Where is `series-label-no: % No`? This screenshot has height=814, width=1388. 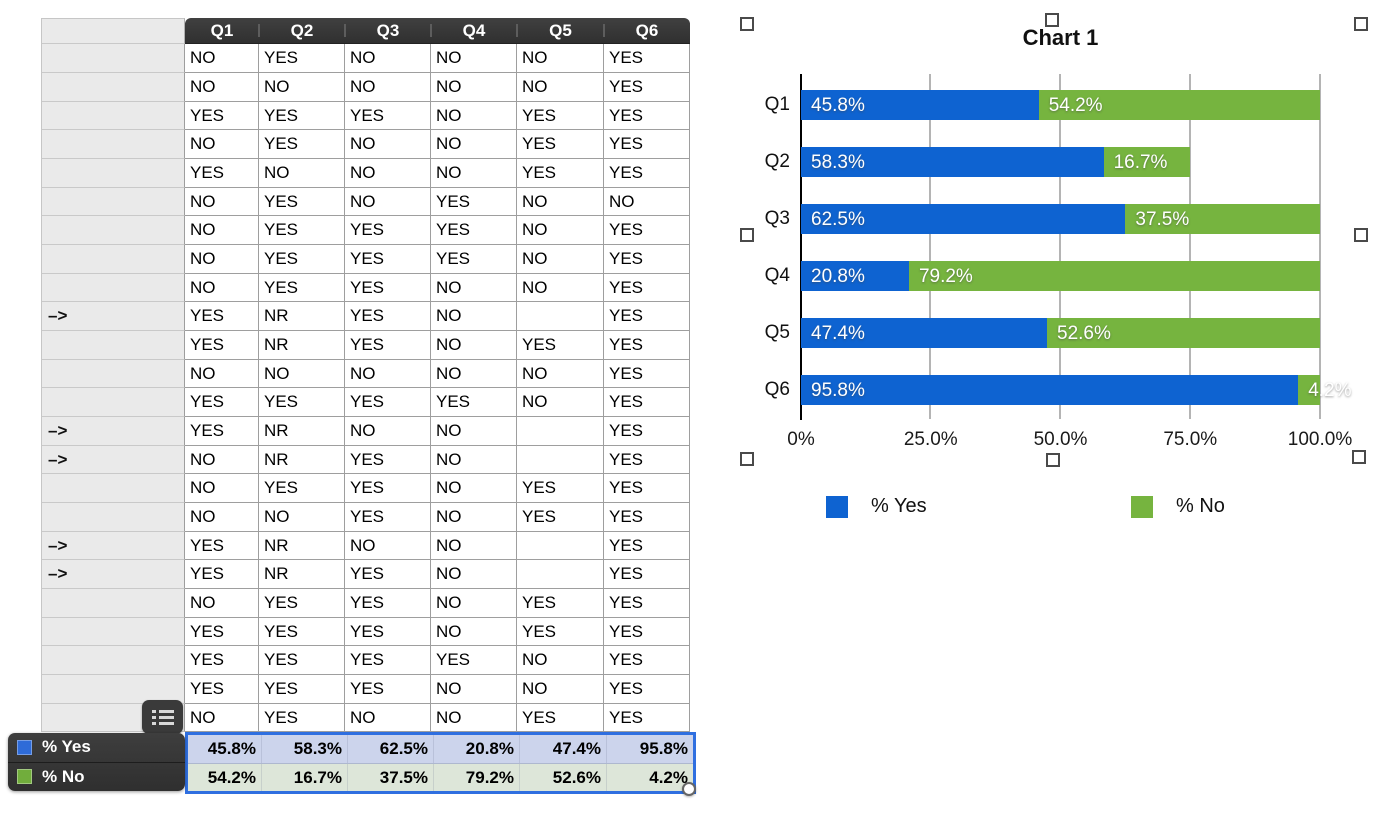
series-label-no: % No is located at coordinates (96, 776).